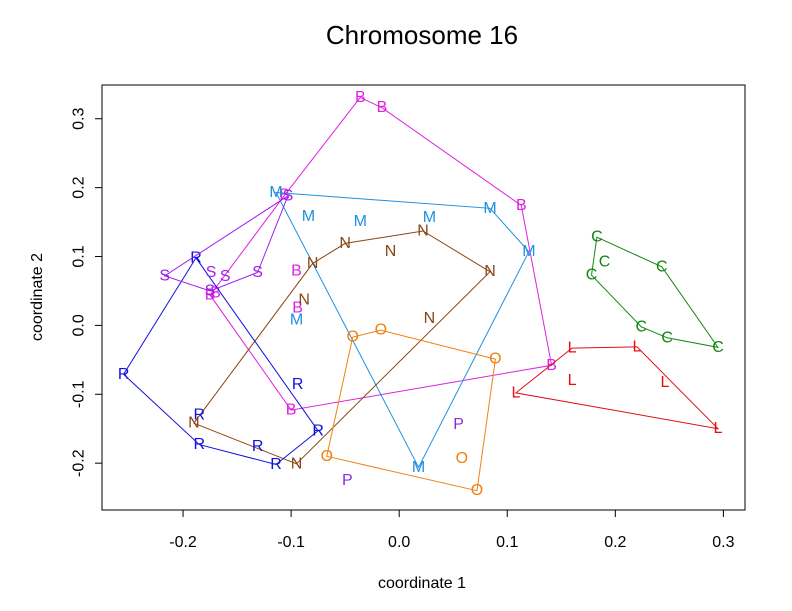 This screenshot has height=611, width=792. What do you see at coordinates (381, 330) in the screenshot?
I see `point-o-2: O` at bounding box center [381, 330].